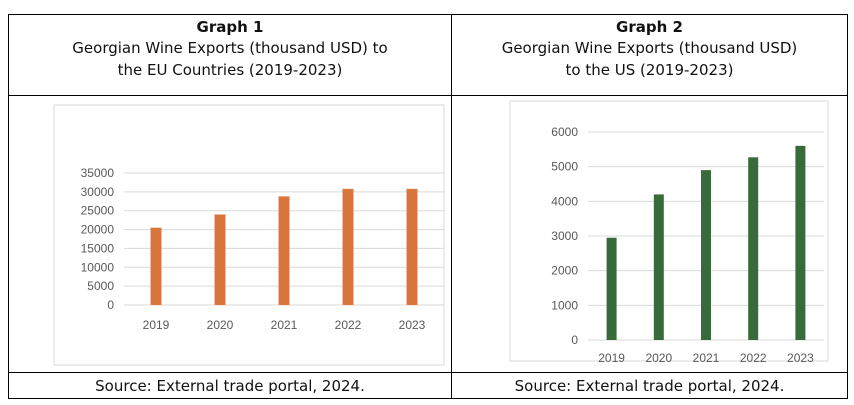 This screenshot has width=854, height=405. What do you see at coordinates (658, 358) in the screenshot?
I see `chart-2-x-tick-label: 2020` at bounding box center [658, 358].